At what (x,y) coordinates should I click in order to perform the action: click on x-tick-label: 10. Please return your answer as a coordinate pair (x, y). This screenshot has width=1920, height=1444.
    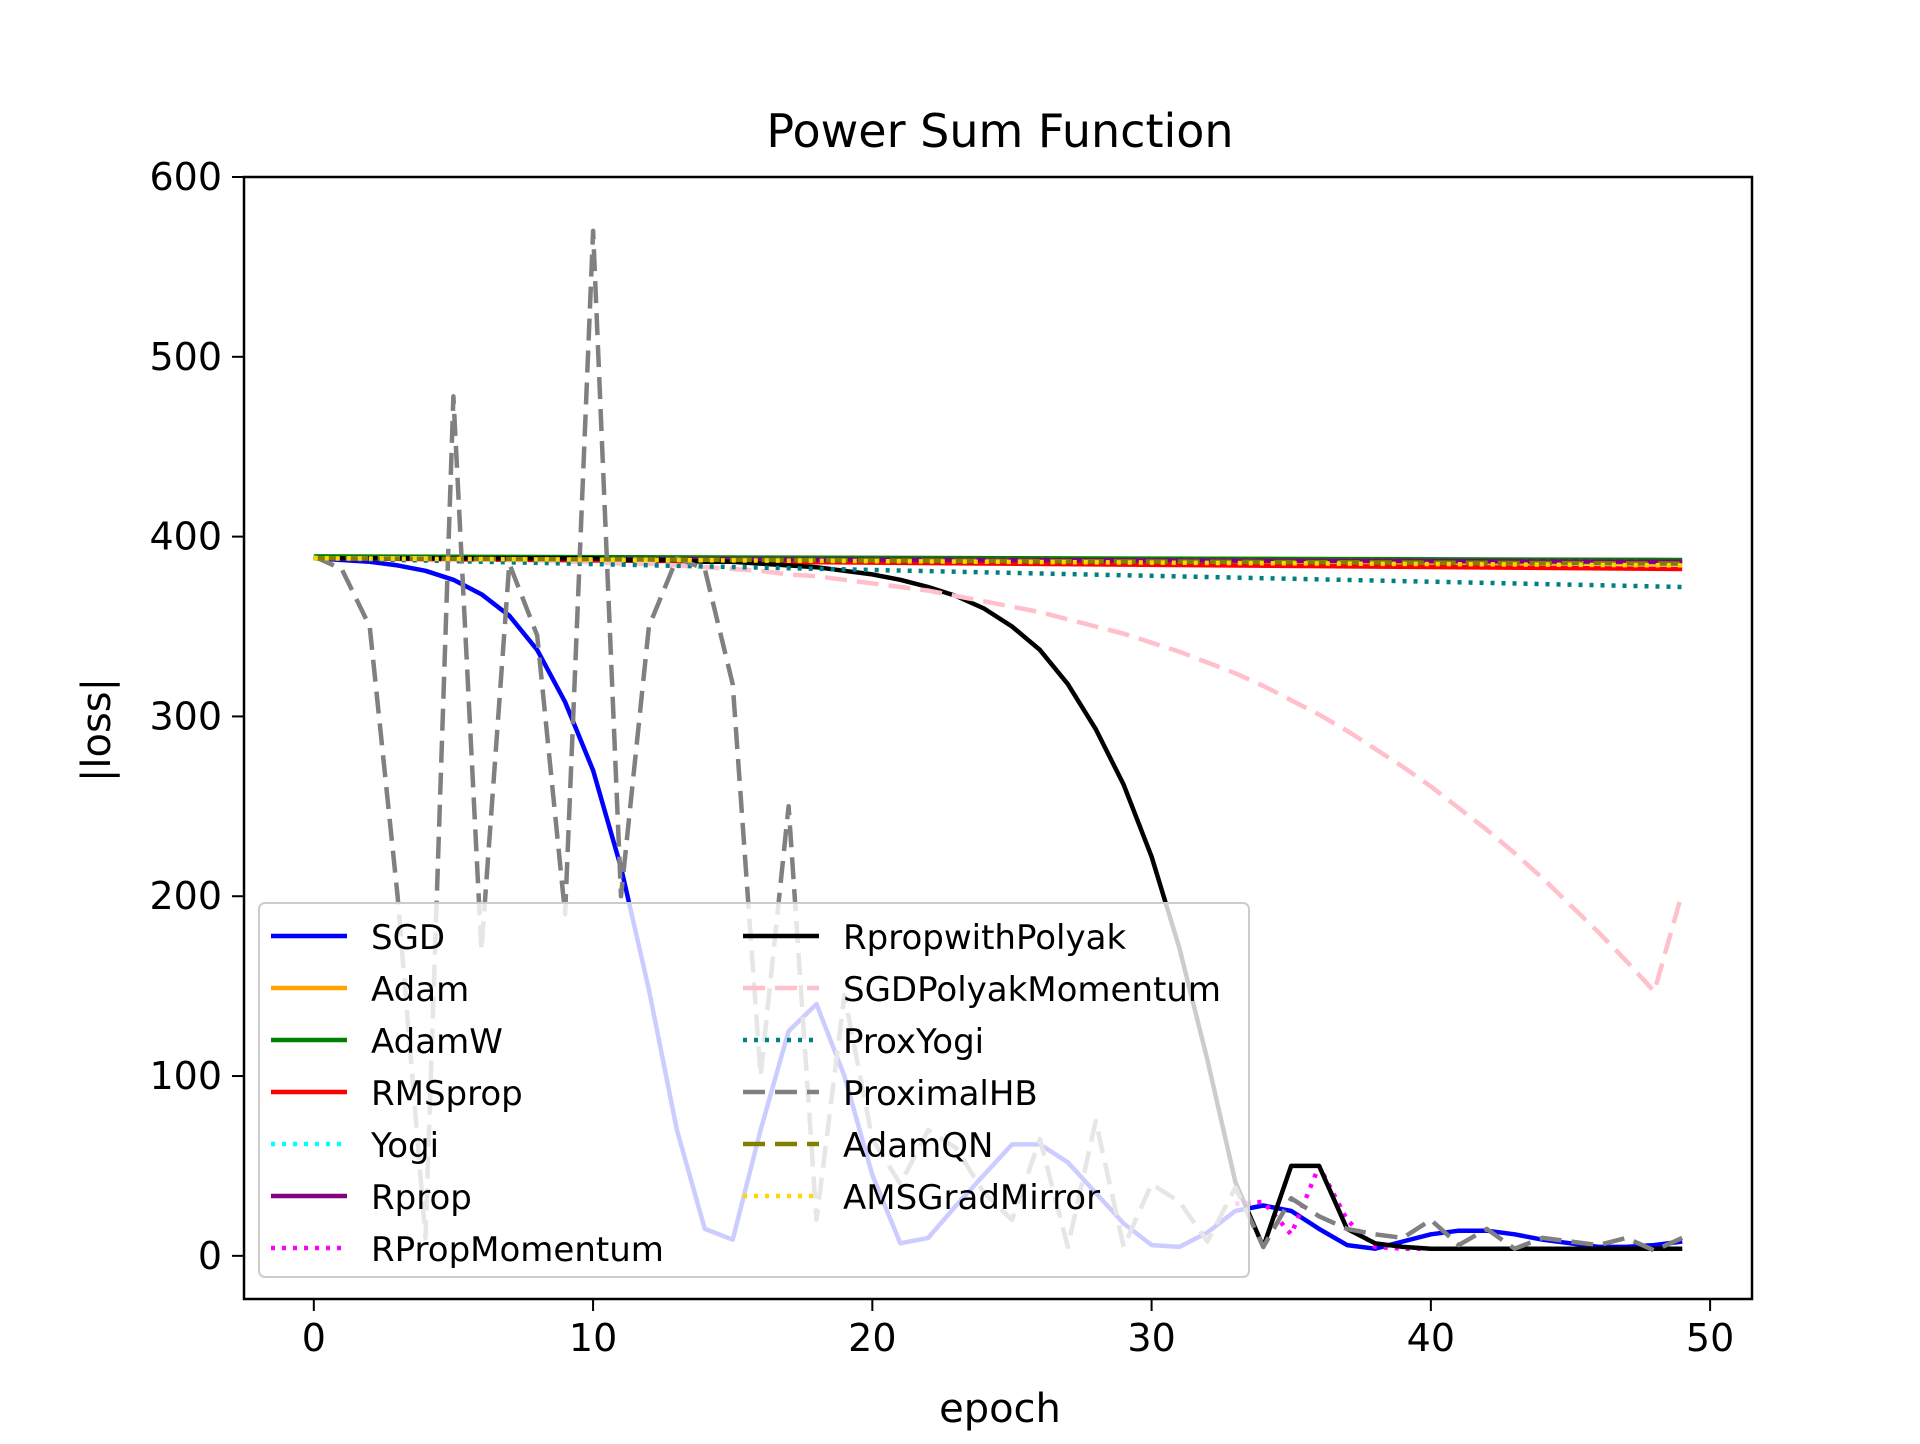
    Looking at the image, I should click on (593, 1338).